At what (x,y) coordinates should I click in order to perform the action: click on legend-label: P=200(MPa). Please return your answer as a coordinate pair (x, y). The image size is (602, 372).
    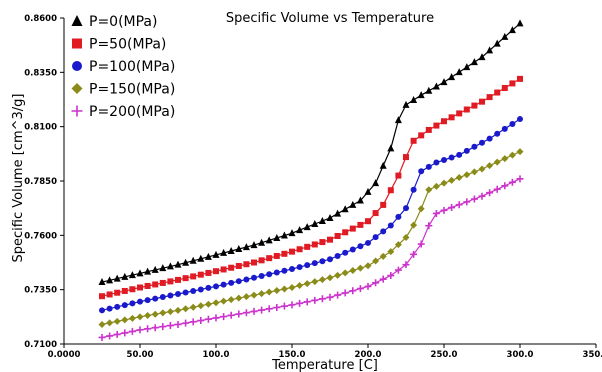
    Looking at the image, I should click on (132, 112).